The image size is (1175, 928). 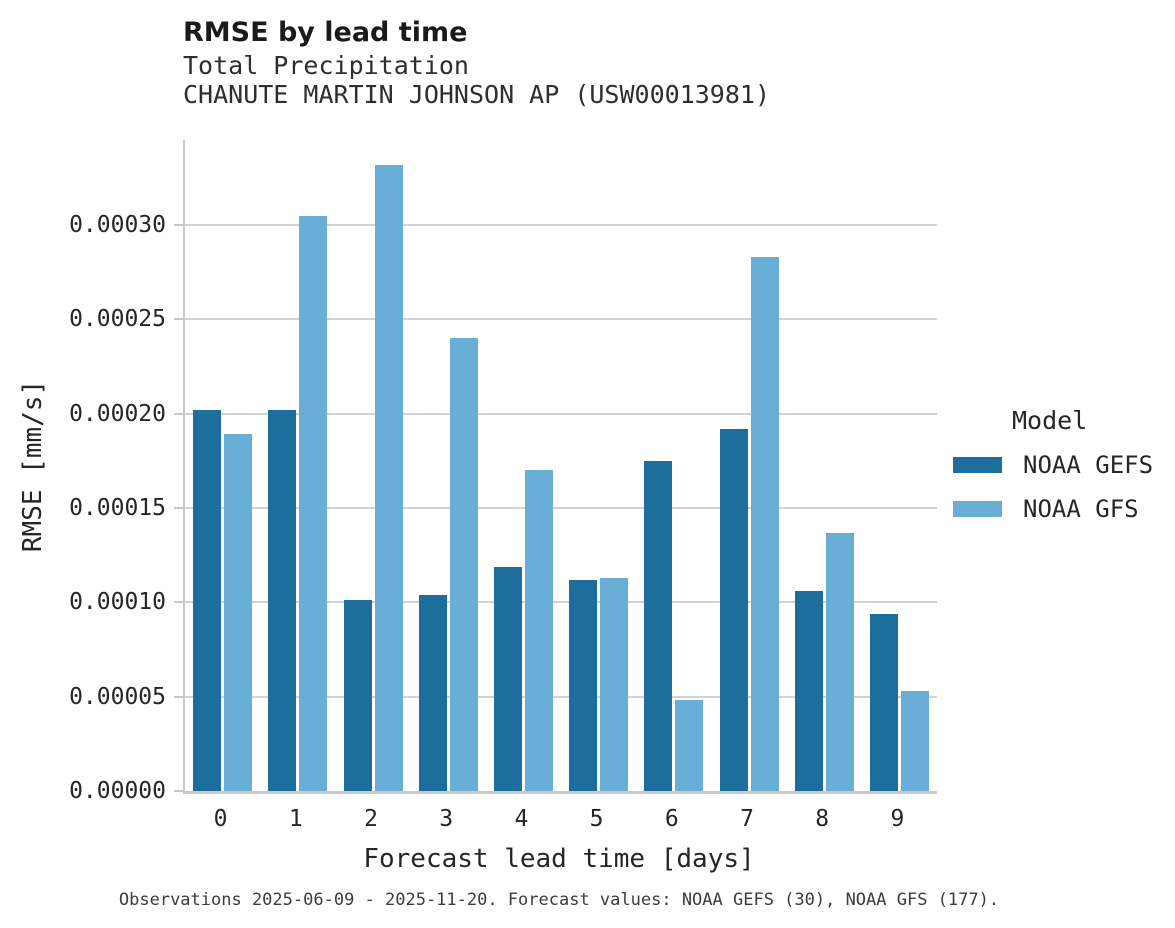 What do you see at coordinates (117, 602) in the screenshot?
I see `y-tick-label: 0.00010` at bounding box center [117, 602].